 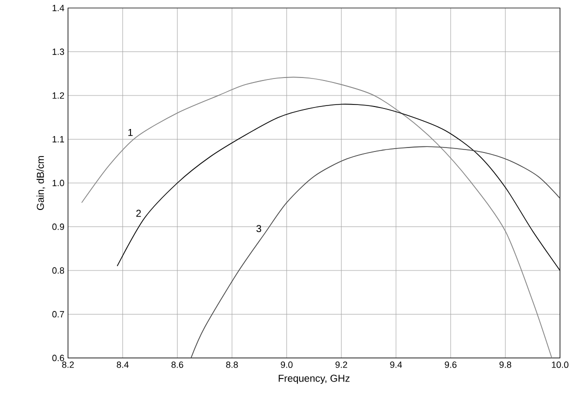 What do you see at coordinates (58, 51) in the screenshot?
I see `y-tick-label: 1.3` at bounding box center [58, 51].